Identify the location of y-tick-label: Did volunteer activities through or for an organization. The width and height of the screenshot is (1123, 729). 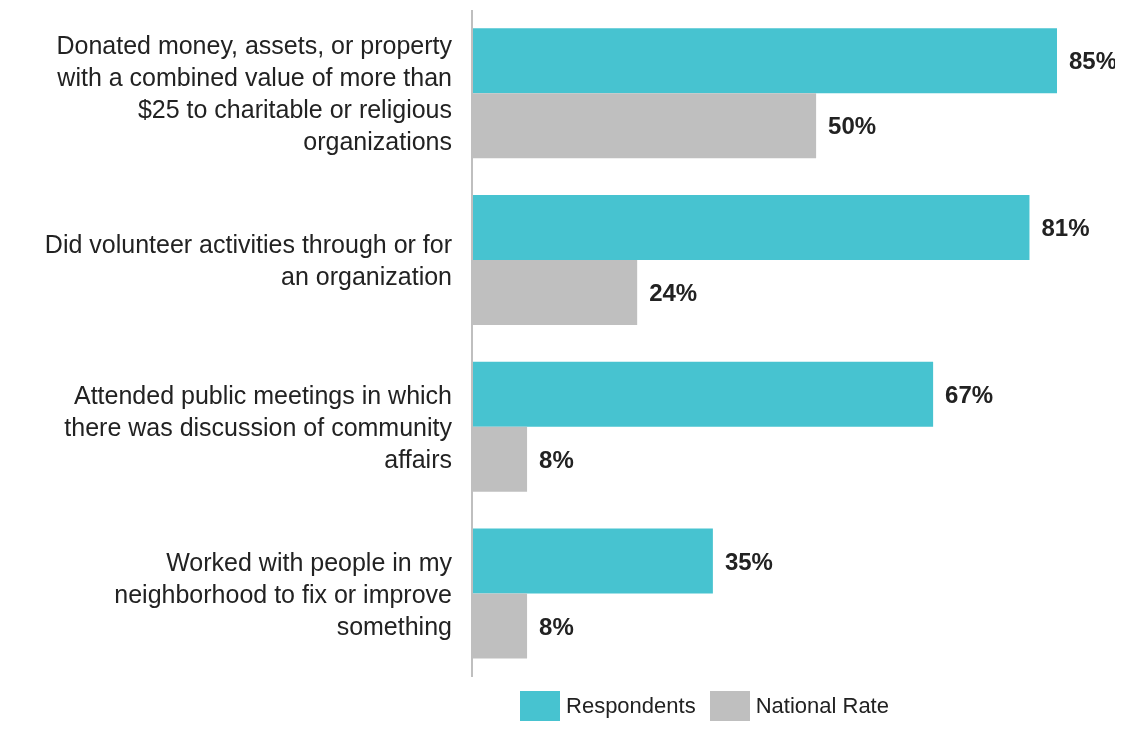
(248, 260).